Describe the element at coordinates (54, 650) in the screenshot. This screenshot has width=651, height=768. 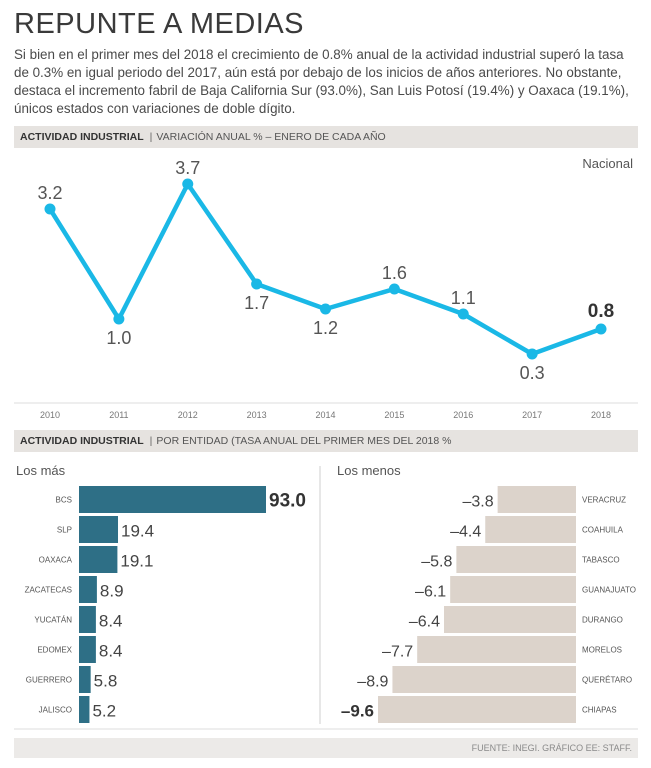
I see `category-label: EDOMEX` at that location.